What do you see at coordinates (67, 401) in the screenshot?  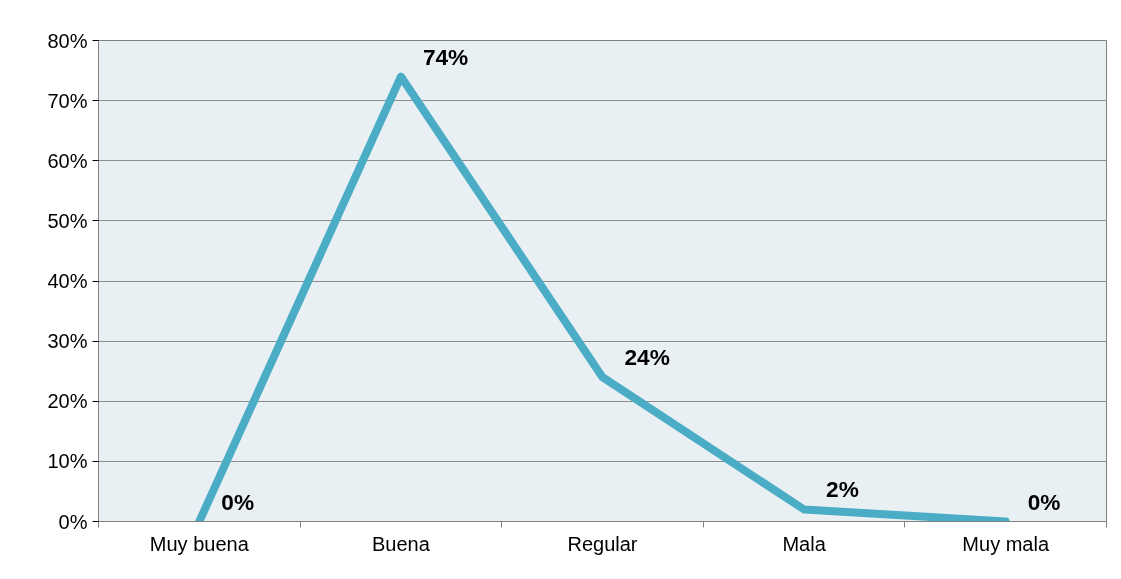 I see `y-tick-label: 20%` at bounding box center [67, 401].